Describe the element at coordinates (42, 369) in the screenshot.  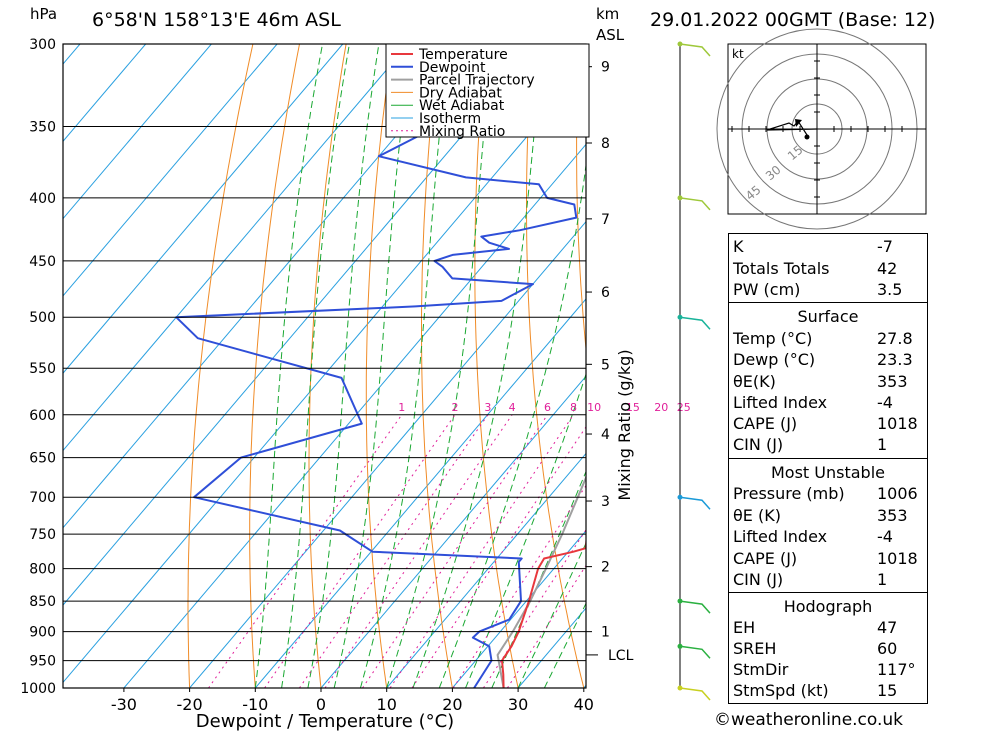
I see `pressure-tick-label: 550` at that location.